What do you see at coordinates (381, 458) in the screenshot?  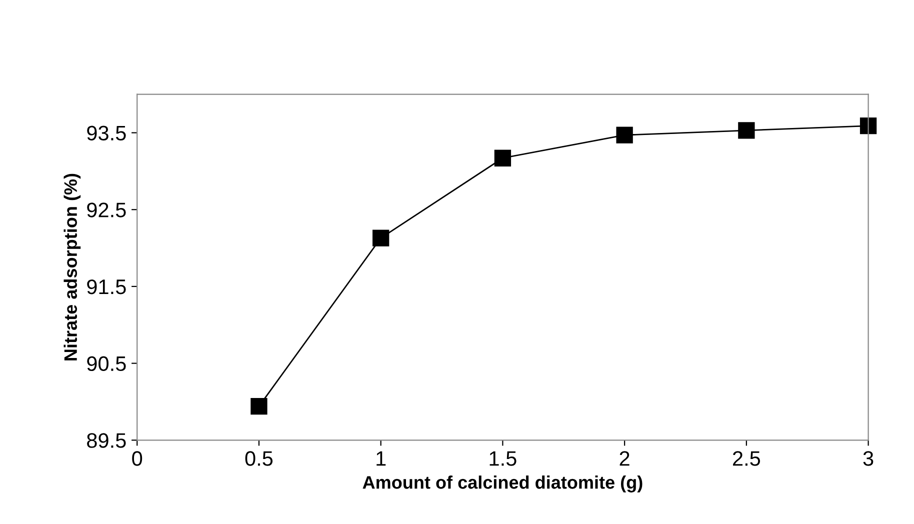 I see `x-tick-label: 1` at bounding box center [381, 458].